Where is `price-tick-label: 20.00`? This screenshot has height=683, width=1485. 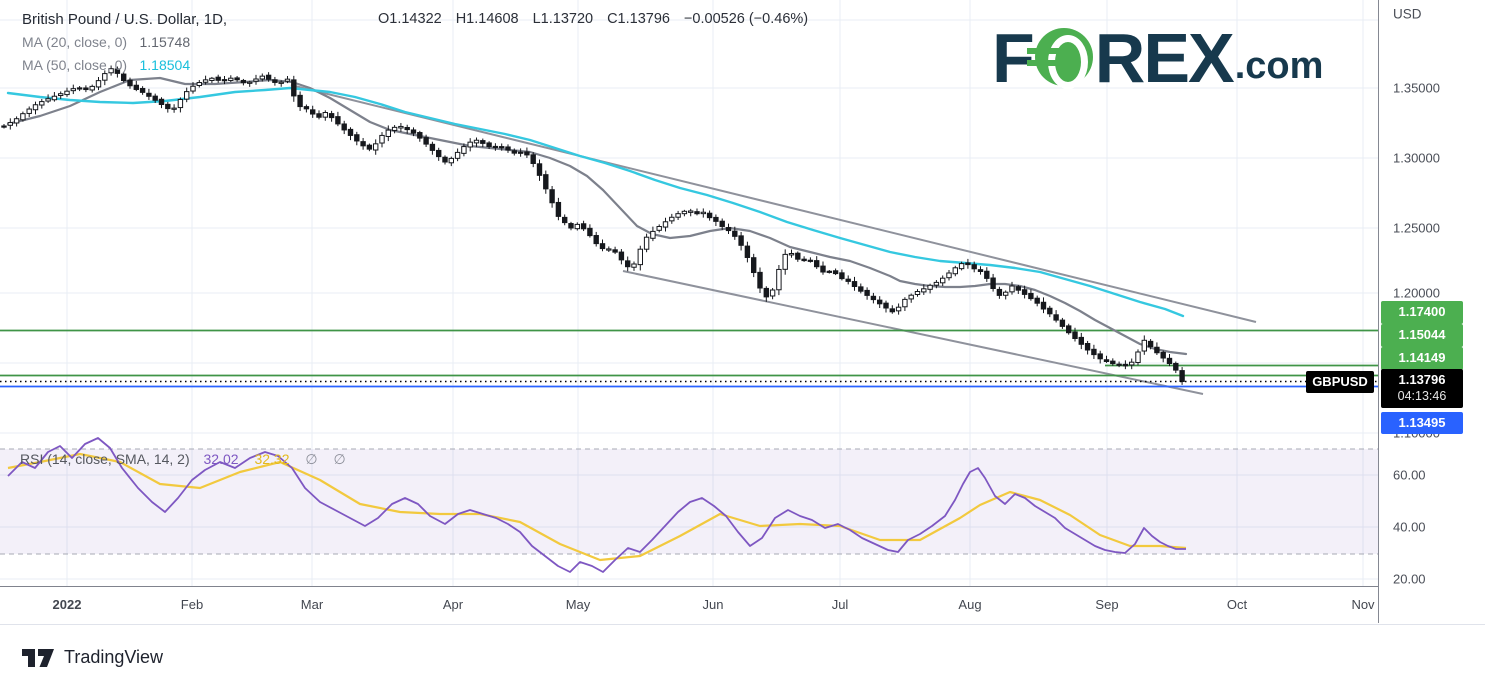 price-tick-label: 20.00 is located at coordinates (1409, 579).